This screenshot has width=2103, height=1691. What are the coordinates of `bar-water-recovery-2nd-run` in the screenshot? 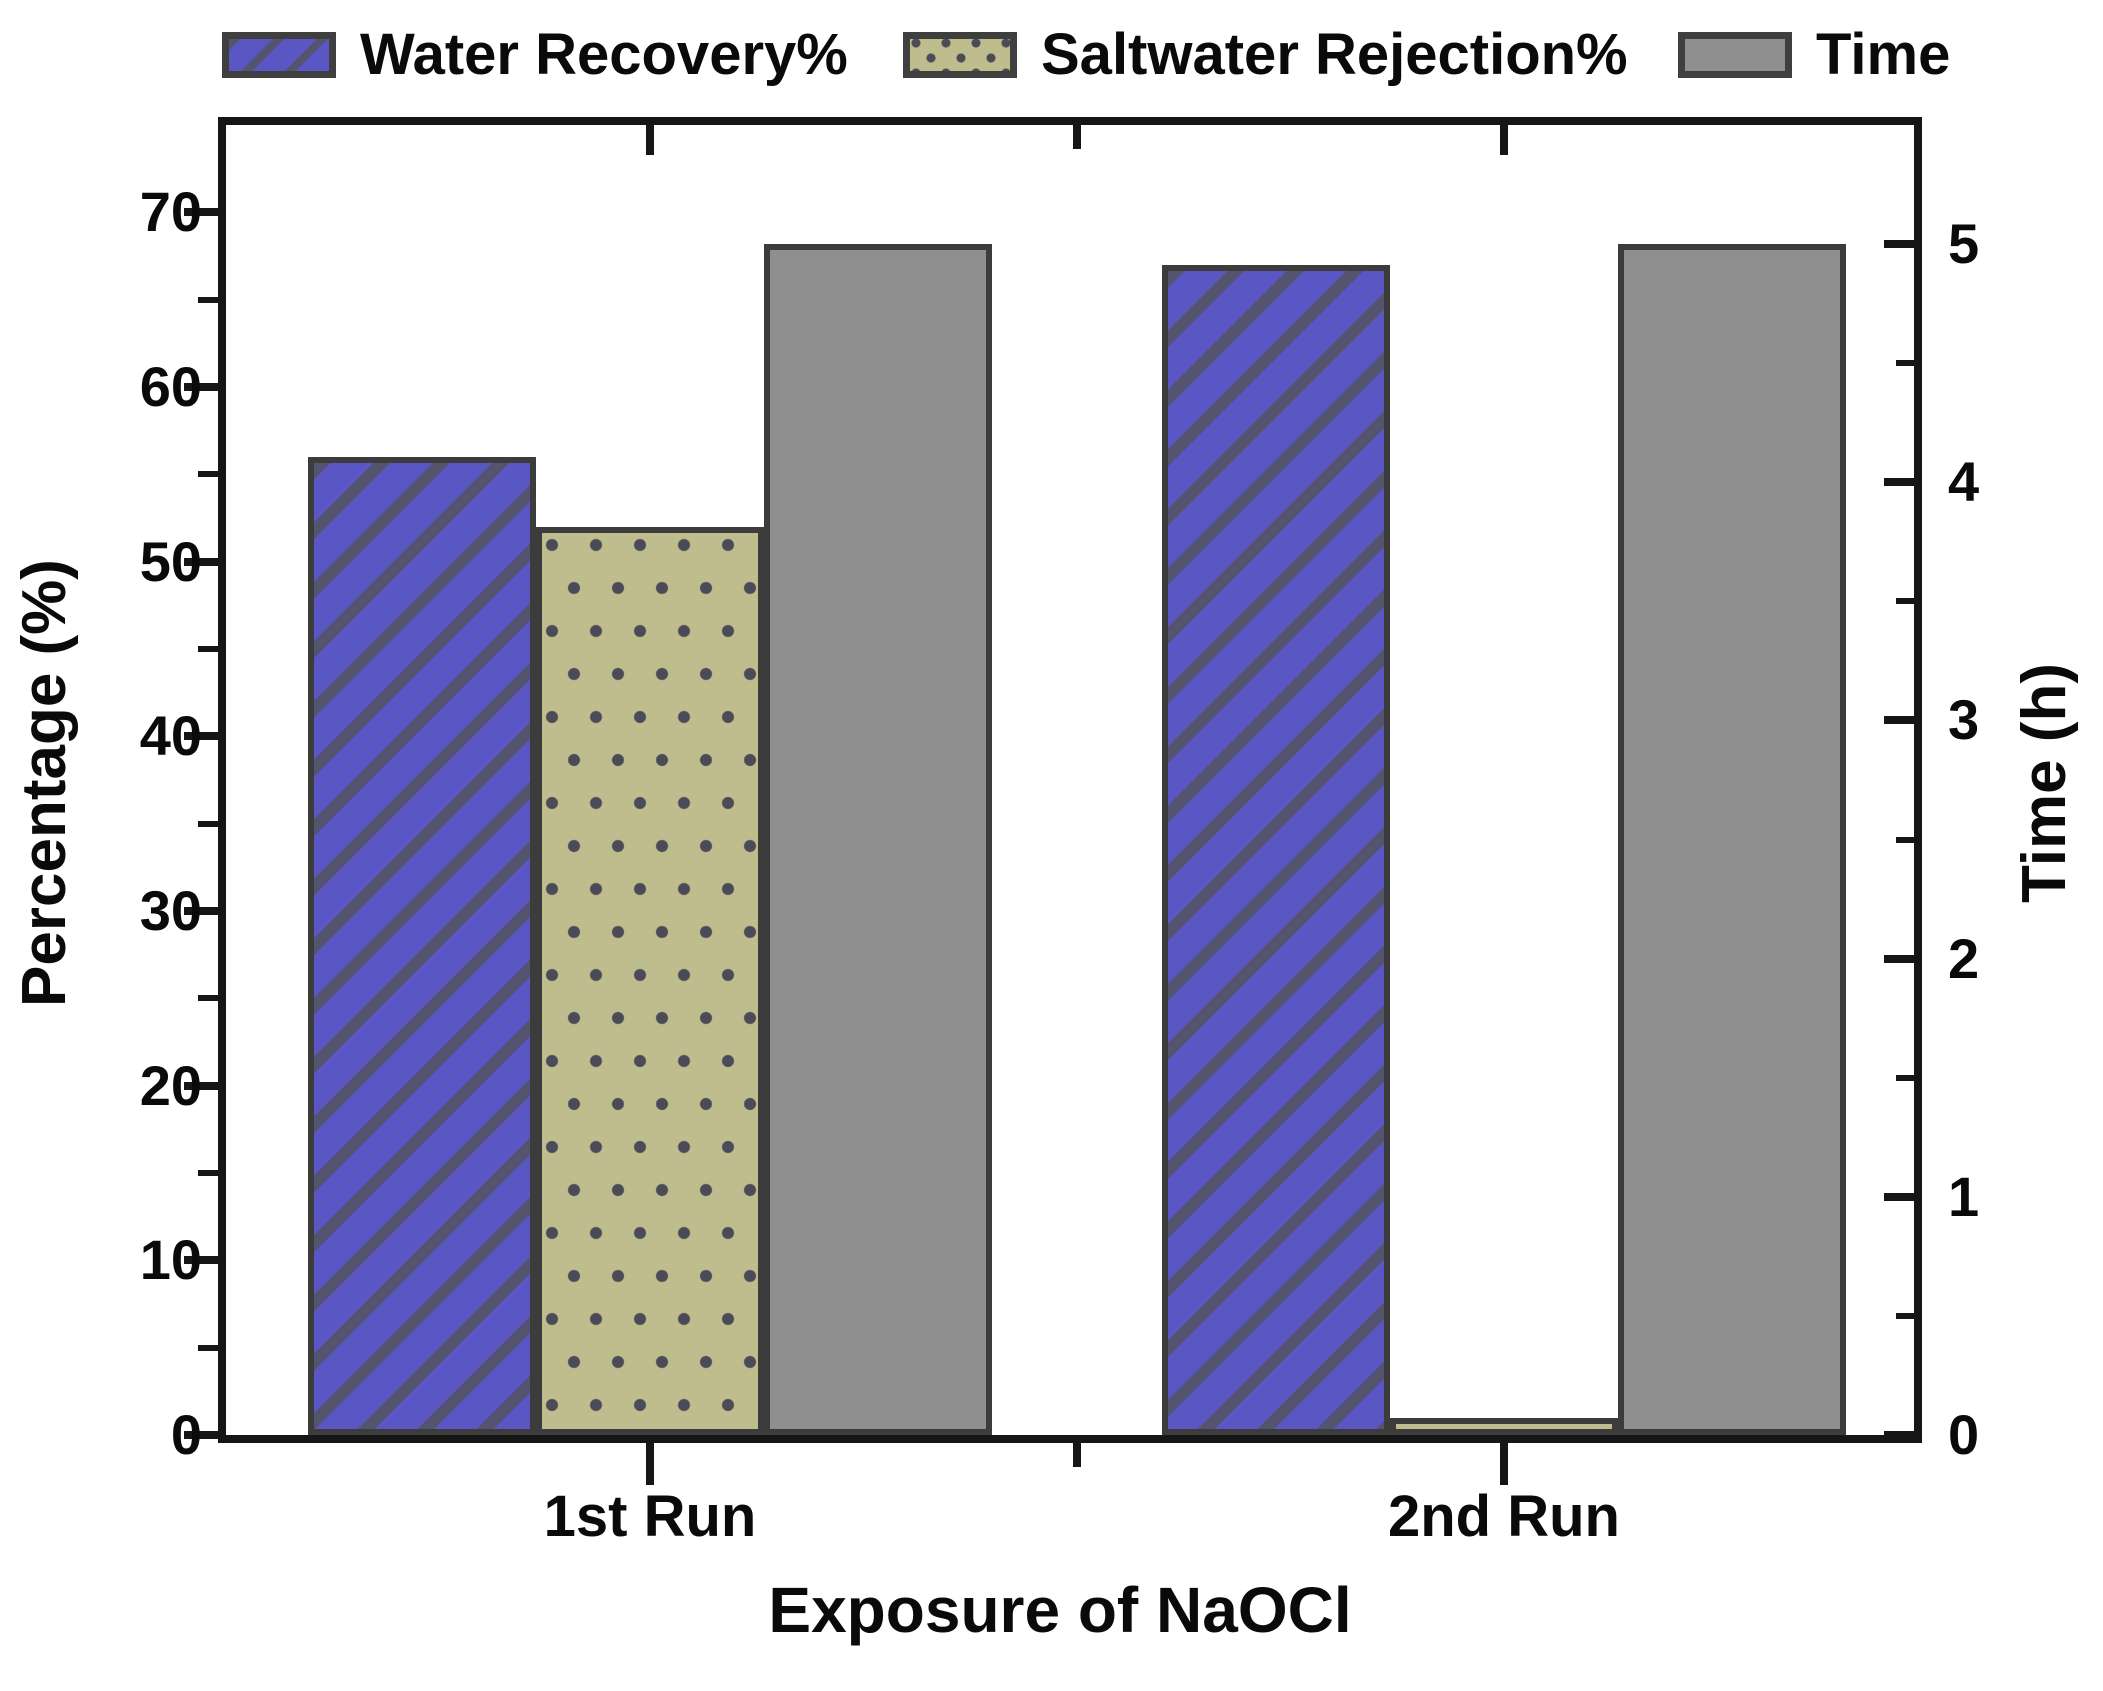 It's located at (1276, 849).